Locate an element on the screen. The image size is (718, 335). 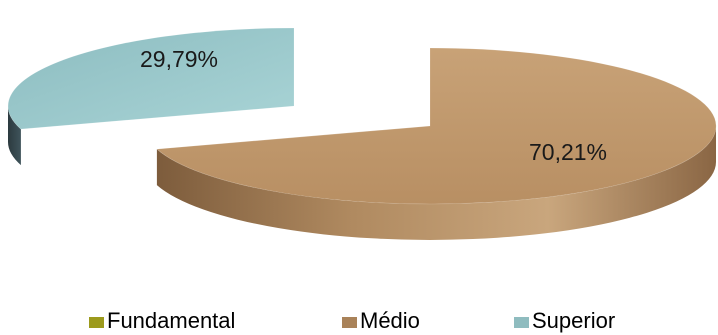
legend-label-medio: Médio is located at coordinates (390, 320).